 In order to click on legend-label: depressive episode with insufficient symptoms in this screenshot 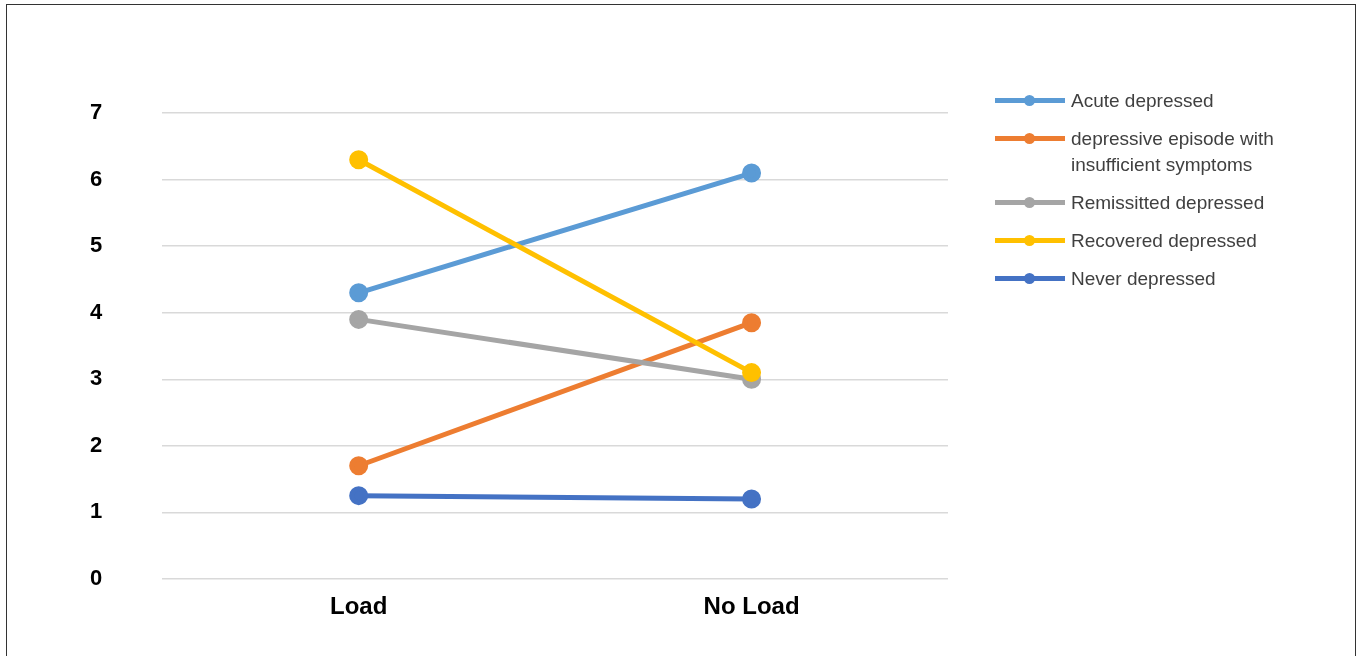, I will do `click(1173, 152)`.